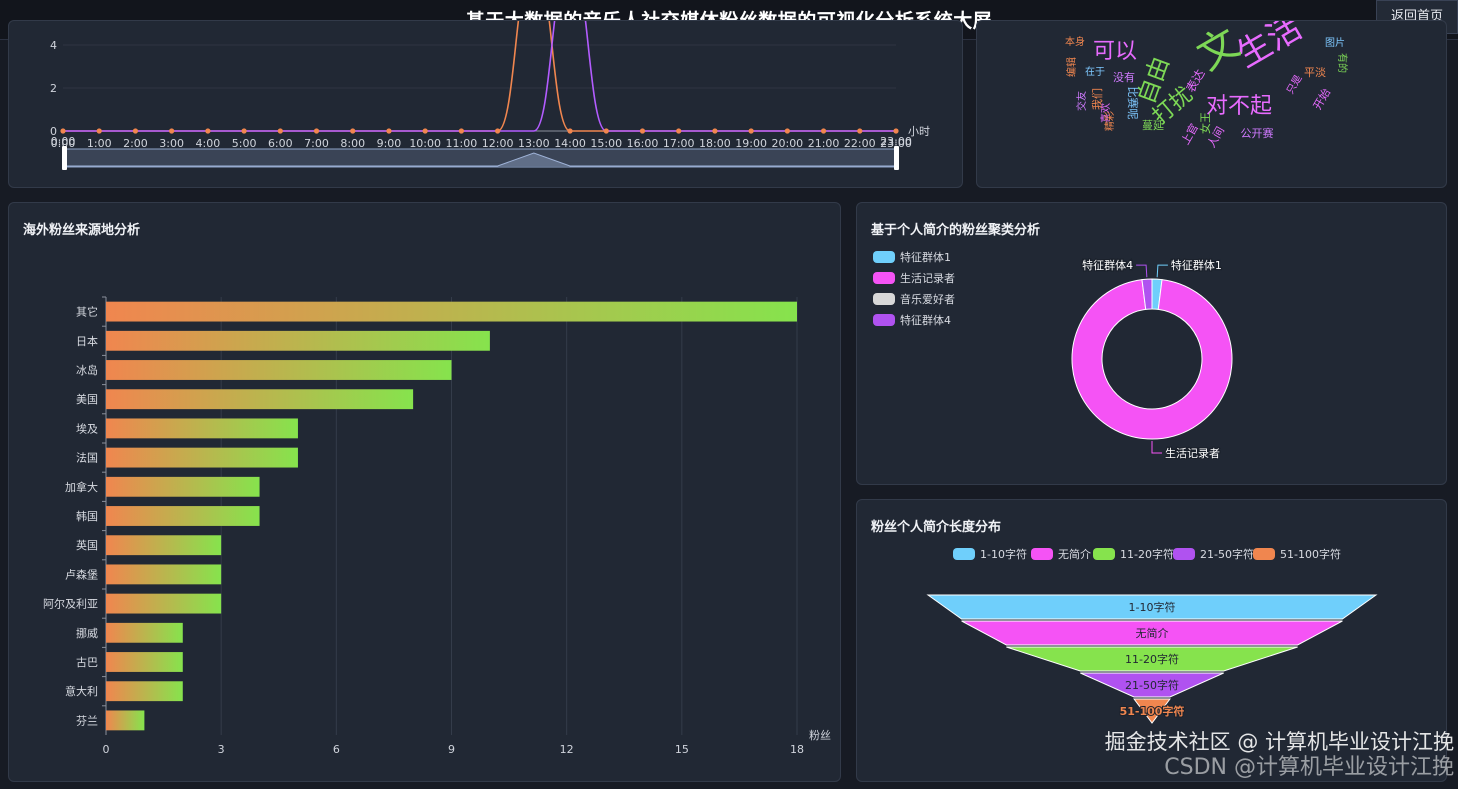  What do you see at coordinates (1081, 101) in the screenshot?
I see `wordcloud-word: 交友` at bounding box center [1081, 101].